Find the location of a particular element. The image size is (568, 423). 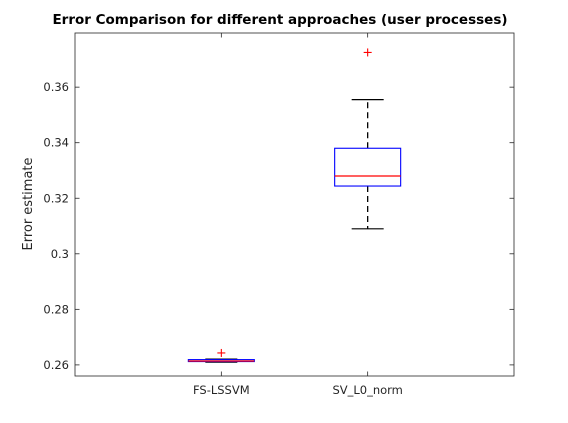

y-tick-label: 0.32 is located at coordinates (56, 198).